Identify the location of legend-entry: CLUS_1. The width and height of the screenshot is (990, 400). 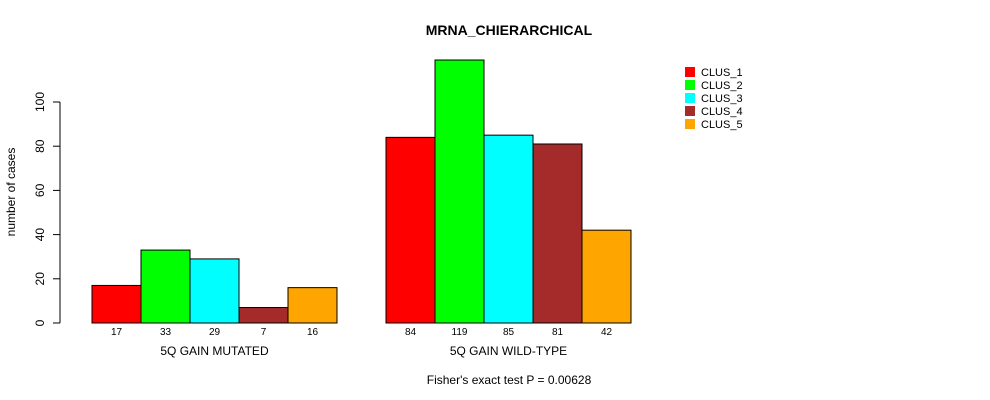
(722, 73).